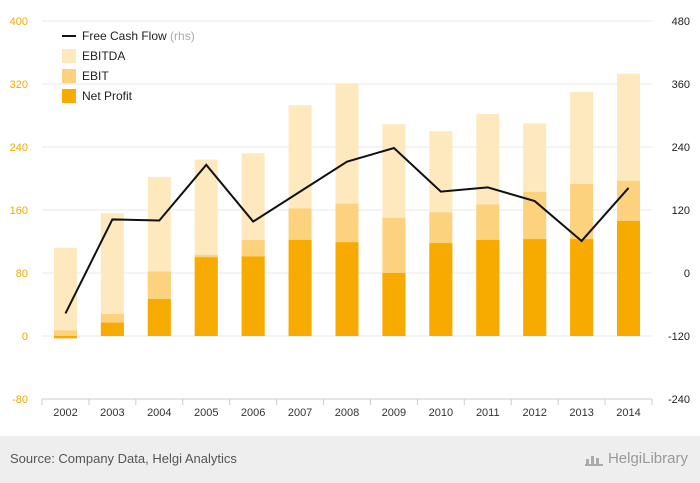 The height and width of the screenshot is (483, 700). I want to click on y-left-tick-label: 240, so click(19, 148).